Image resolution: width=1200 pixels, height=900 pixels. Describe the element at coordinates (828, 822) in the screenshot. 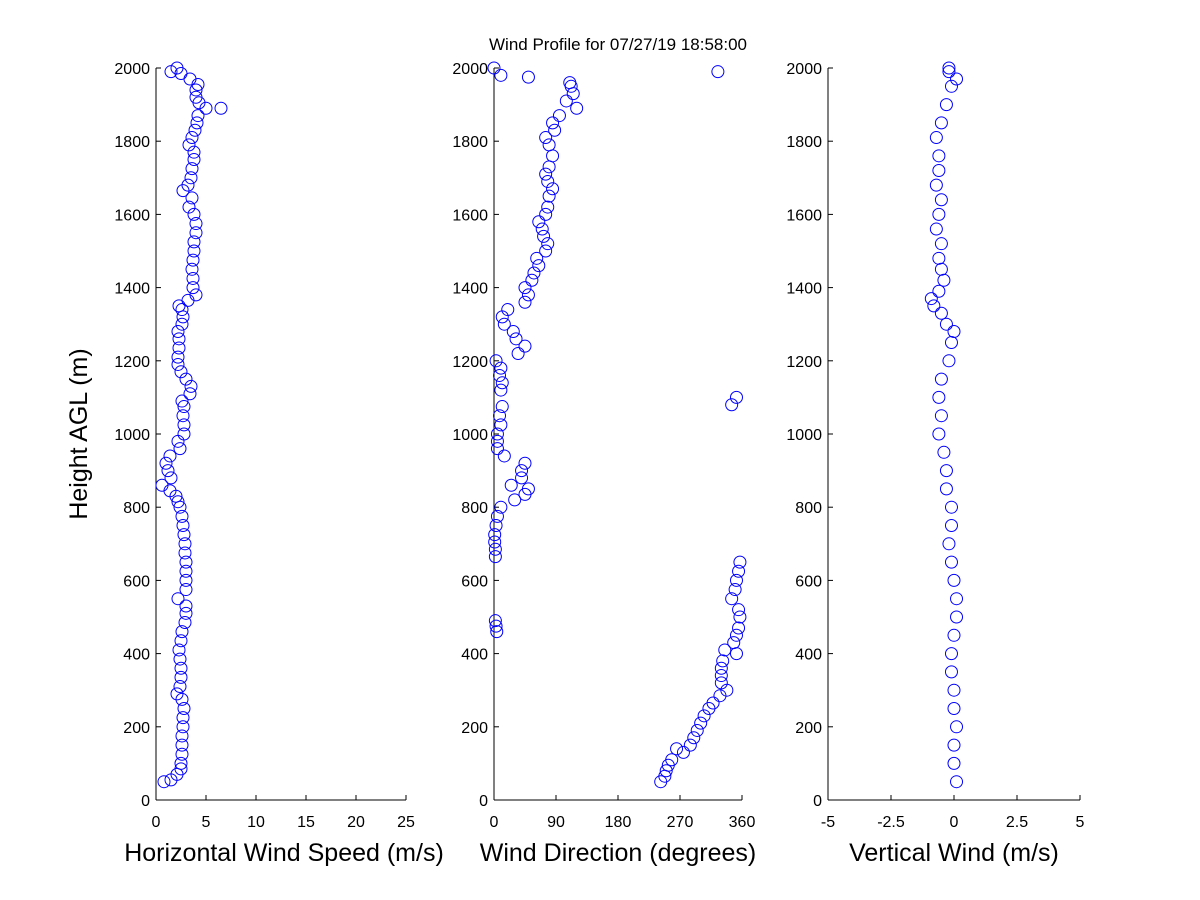

I see `x-tick-label: -5` at that location.